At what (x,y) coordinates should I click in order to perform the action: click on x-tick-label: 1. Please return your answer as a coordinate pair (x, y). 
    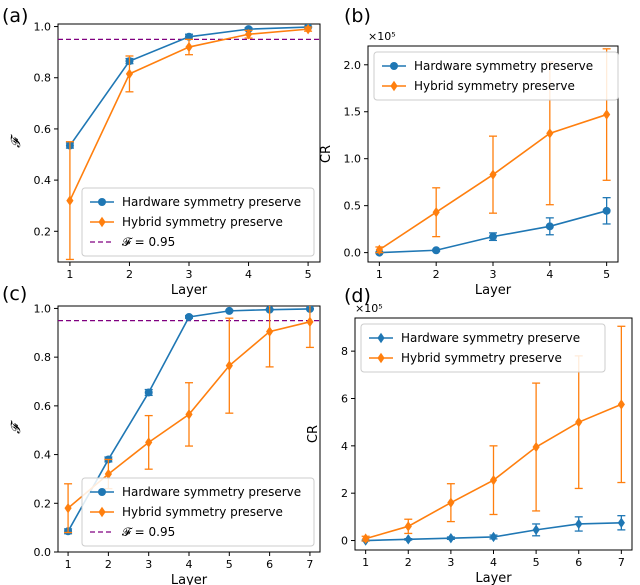
    Looking at the image, I should click on (69, 274).